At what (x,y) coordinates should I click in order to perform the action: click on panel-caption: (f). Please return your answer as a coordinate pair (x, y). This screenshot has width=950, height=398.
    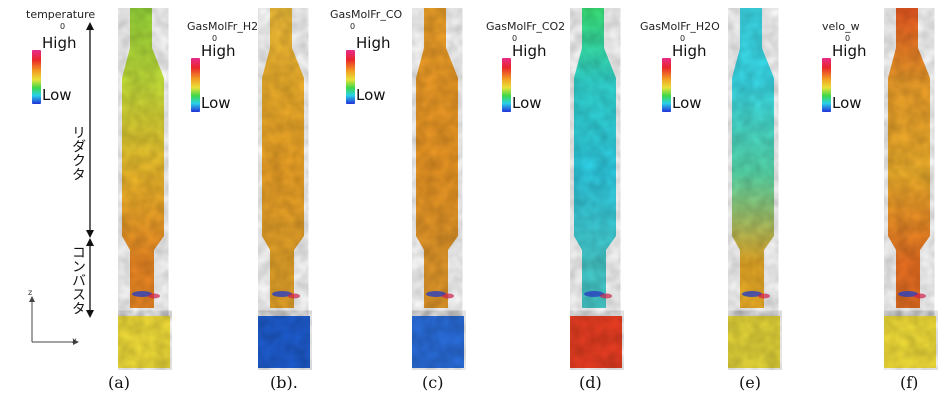
    Looking at the image, I should click on (909, 382).